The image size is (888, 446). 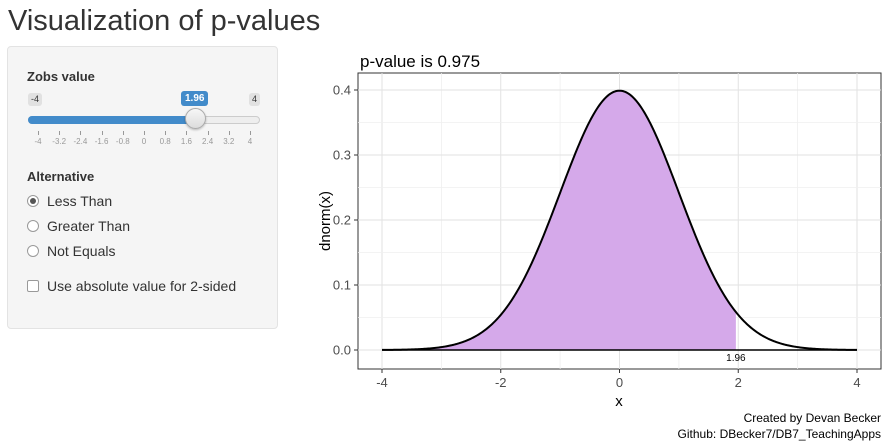 I want to click on x-axis-ticks: -4 -2 0 2 4, so click(x=618, y=379).